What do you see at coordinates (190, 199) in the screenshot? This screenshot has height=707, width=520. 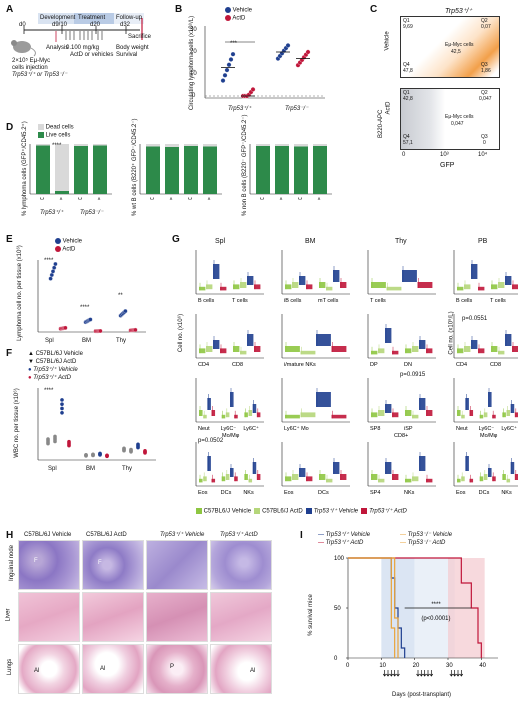 I see `d-xcat: V` at bounding box center [190, 199].